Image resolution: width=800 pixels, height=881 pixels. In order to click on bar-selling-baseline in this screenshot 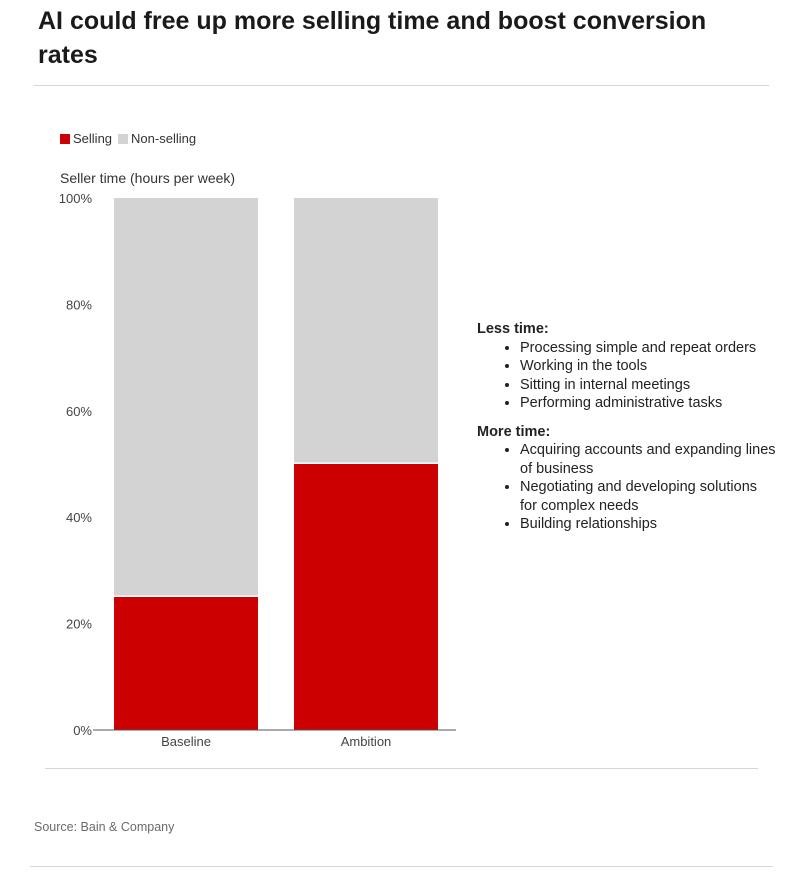, I will do `click(186, 663)`.